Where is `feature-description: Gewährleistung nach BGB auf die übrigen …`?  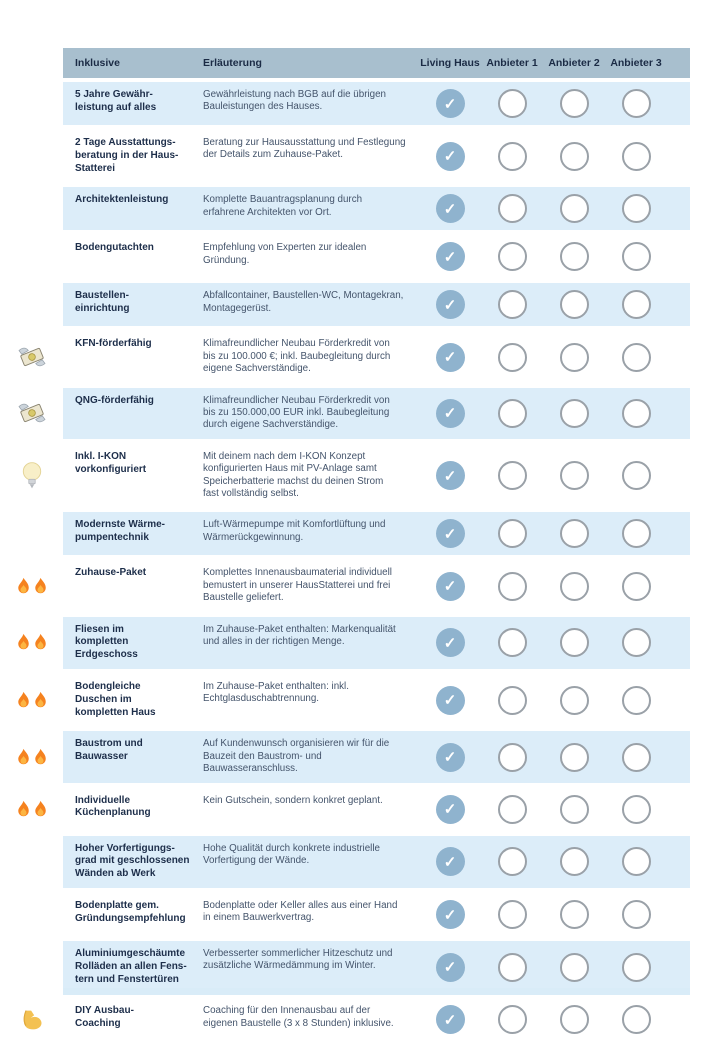
feature-description: Gewährleistung nach BGB auf die übrigen … is located at coordinates (294, 101).